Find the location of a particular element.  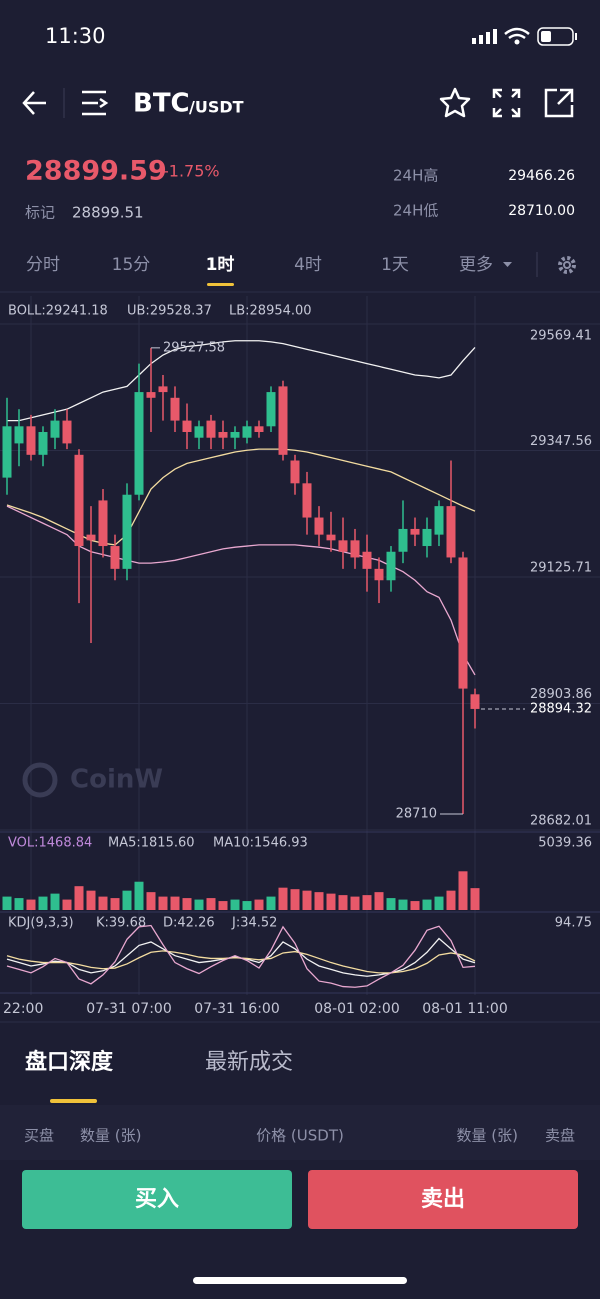

home-indicator is located at coordinates (300, 1280).